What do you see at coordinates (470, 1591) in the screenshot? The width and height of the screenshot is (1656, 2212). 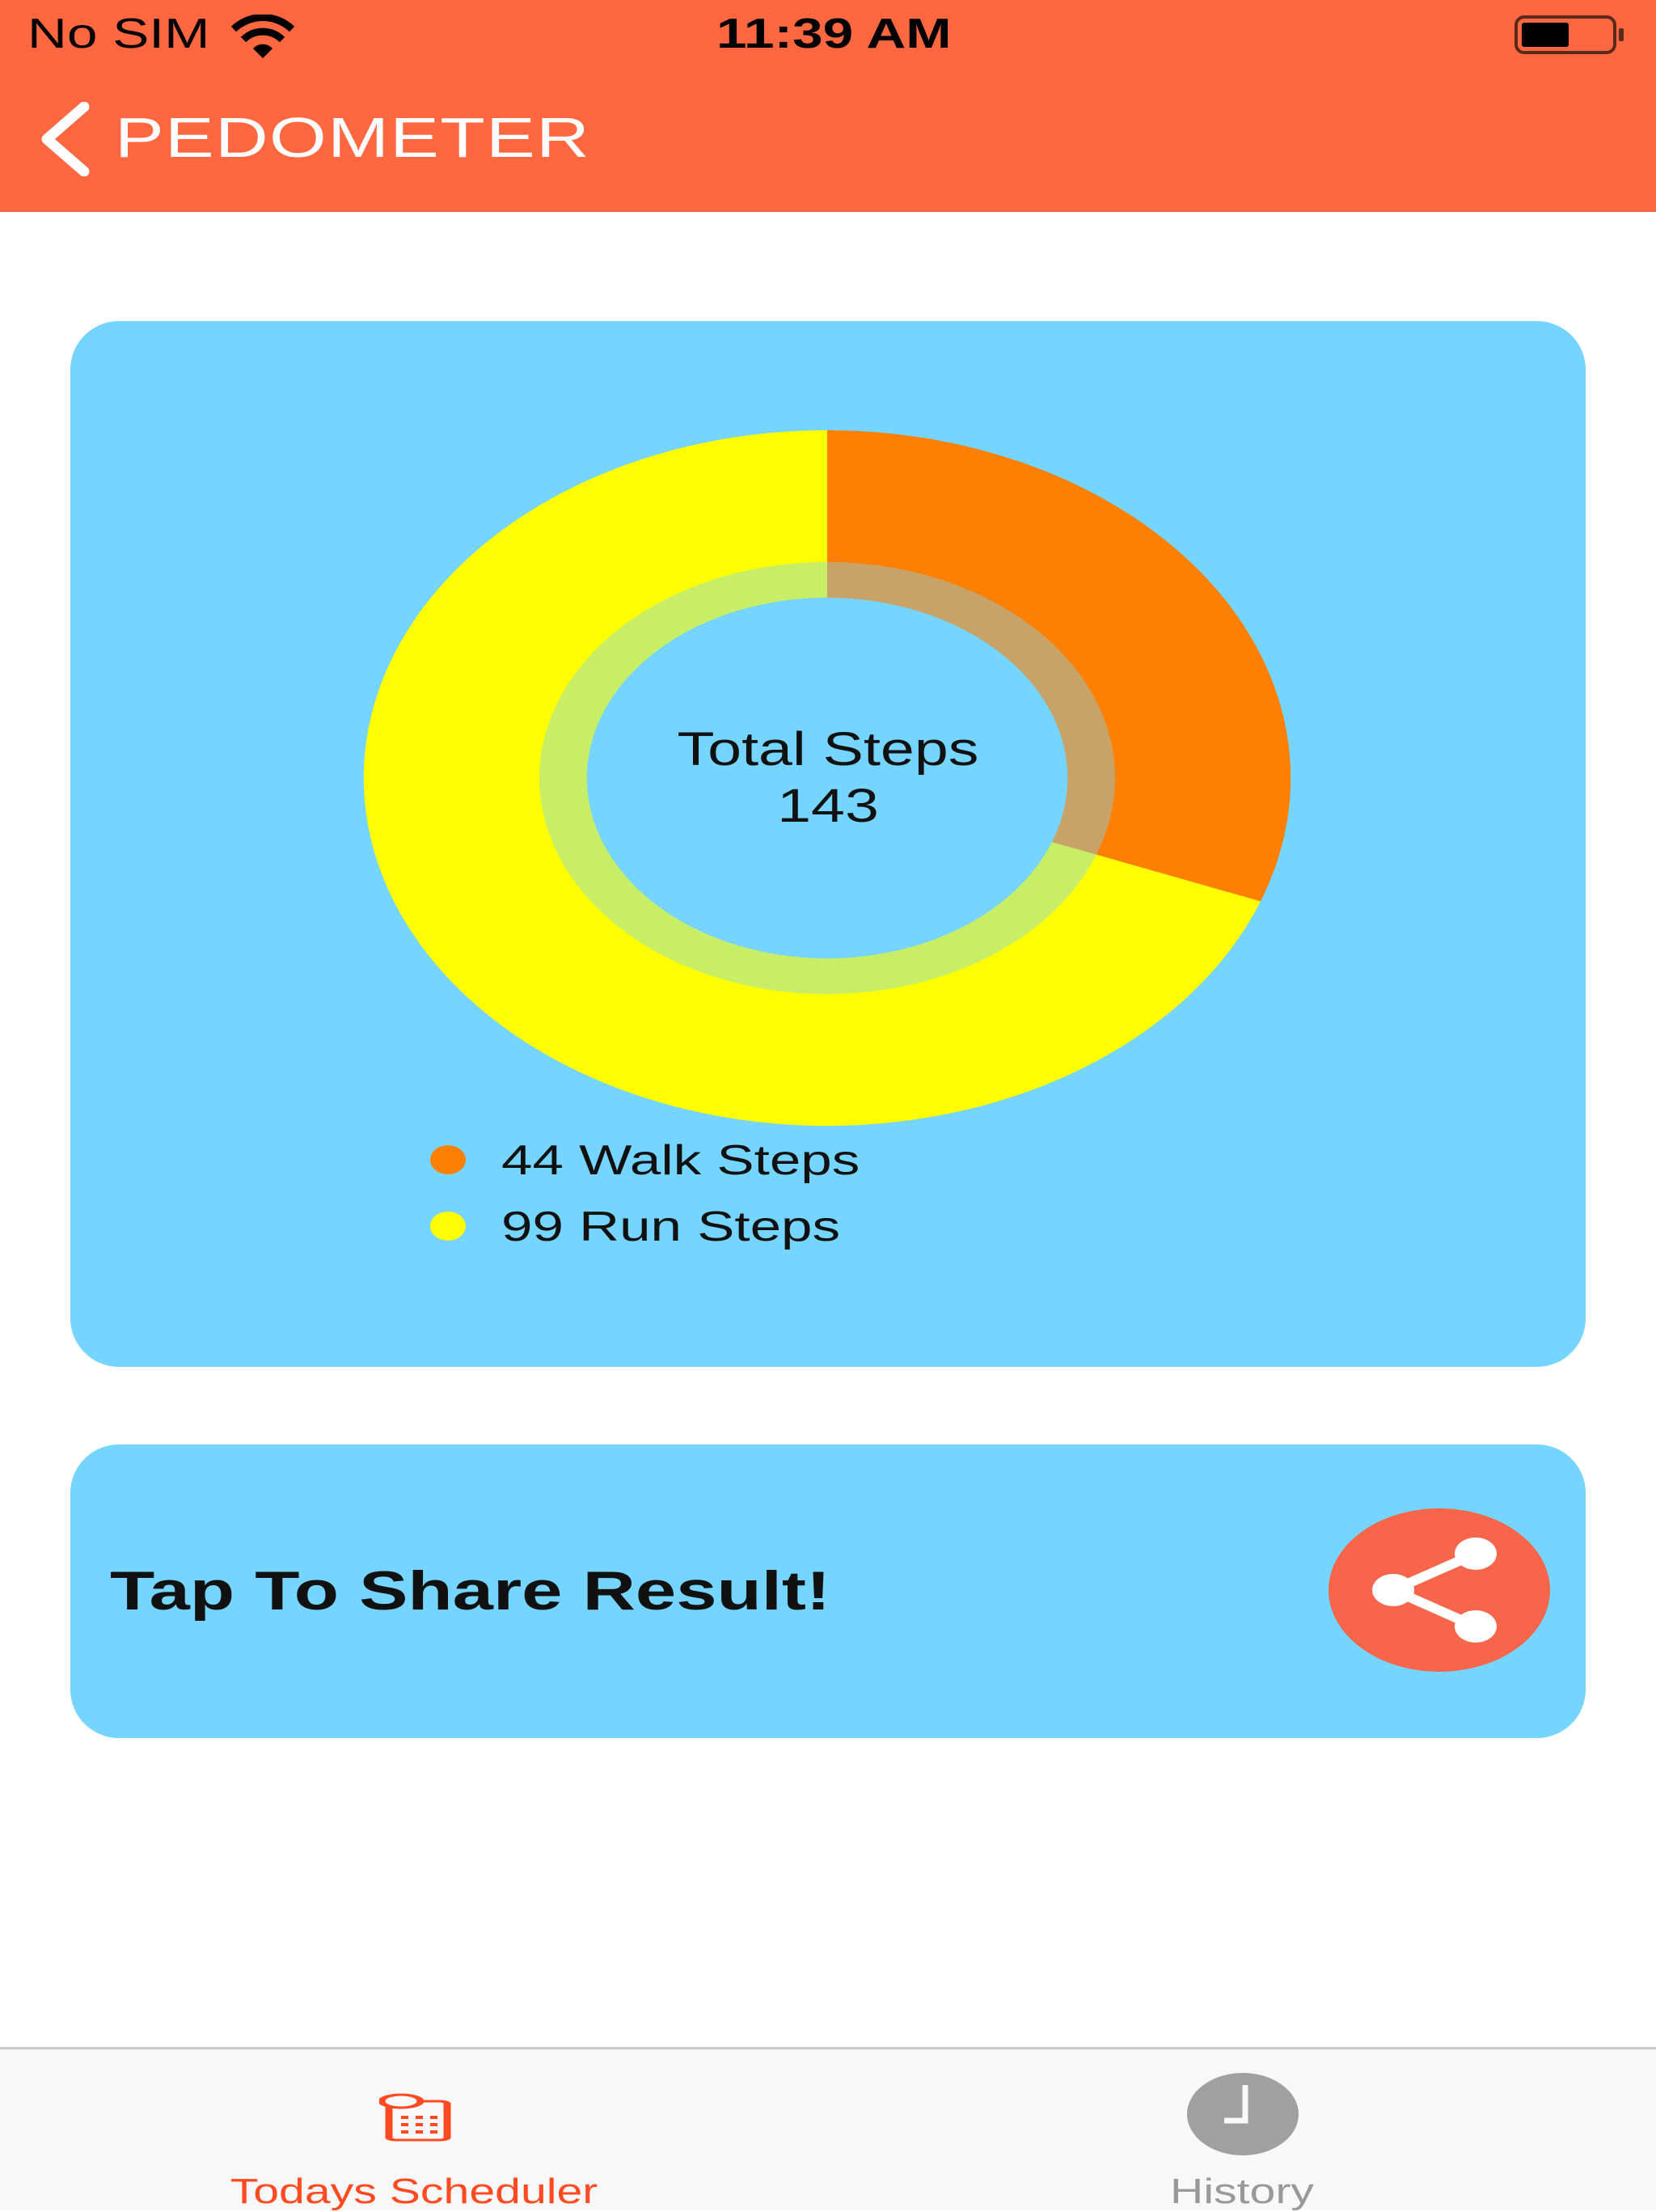 I see `share-label: Tap To Share Result!` at bounding box center [470, 1591].